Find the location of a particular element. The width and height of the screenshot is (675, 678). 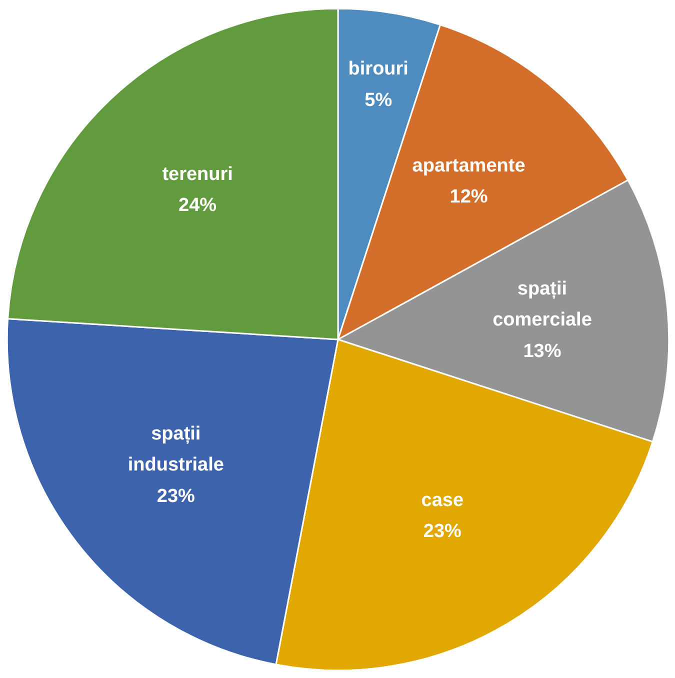

slice-label: case is located at coordinates (442, 500).